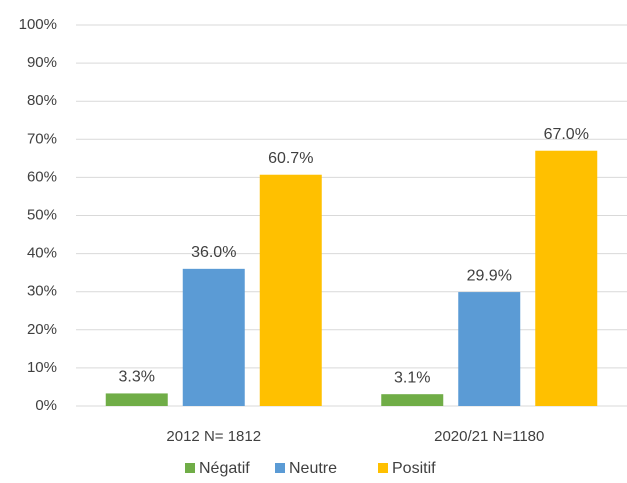  What do you see at coordinates (42, 138) in the screenshot?
I see `y-tick-label: 70%` at bounding box center [42, 138].